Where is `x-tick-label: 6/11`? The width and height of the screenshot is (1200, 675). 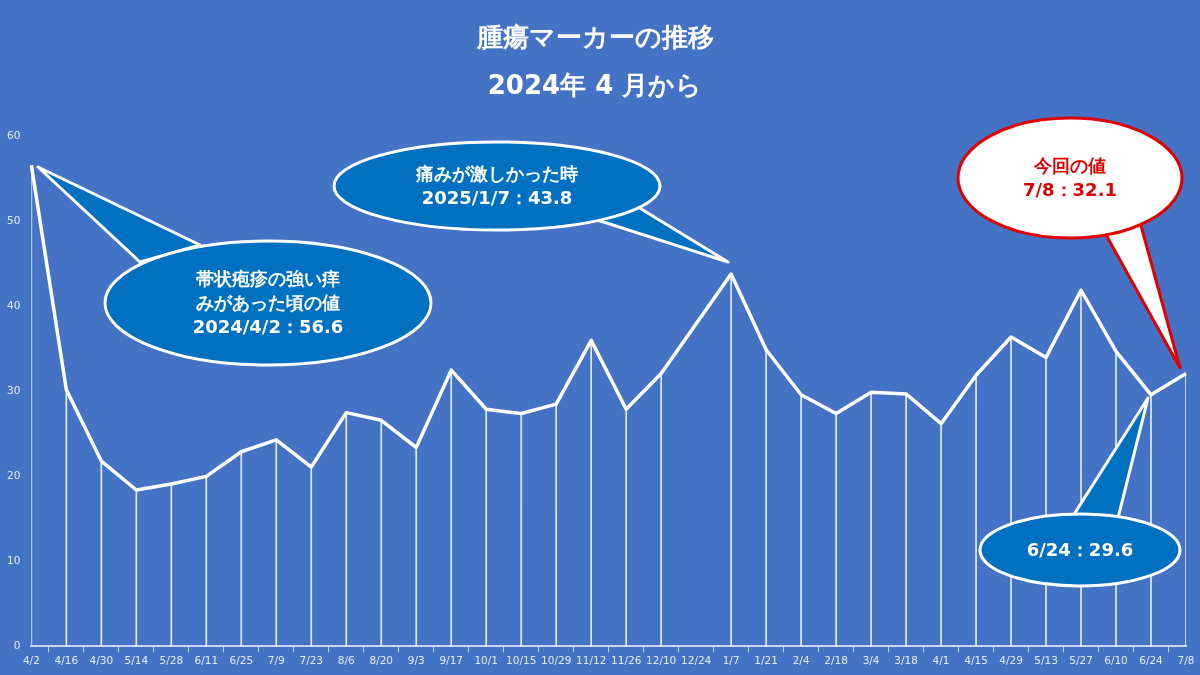
x-tick-label: 6/11 is located at coordinates (206, 660).